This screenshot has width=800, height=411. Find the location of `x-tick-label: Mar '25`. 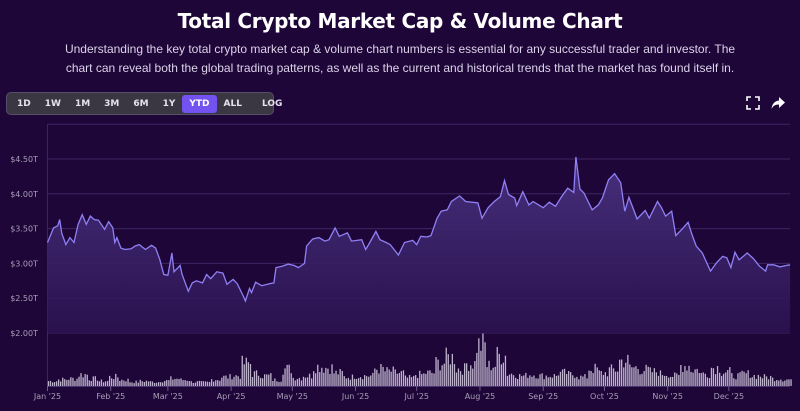

x-tick-label: Mar '25 is located at coordinates (168, 396).